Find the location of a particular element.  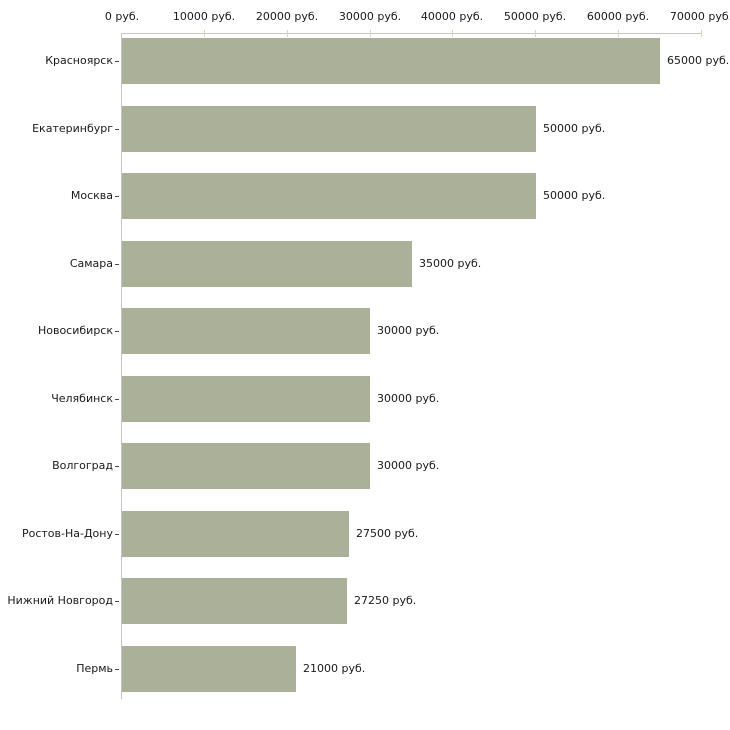

x-tick-label: 30000 руб. is located at coordinates (370, 16).